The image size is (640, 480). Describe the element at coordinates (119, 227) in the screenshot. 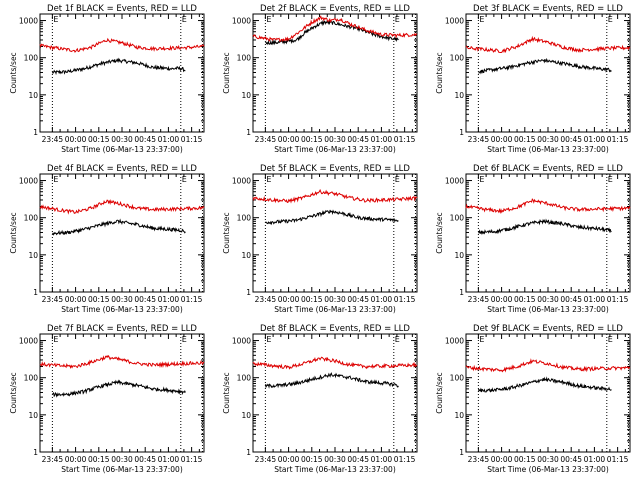

I see `series-line-events` at that location.